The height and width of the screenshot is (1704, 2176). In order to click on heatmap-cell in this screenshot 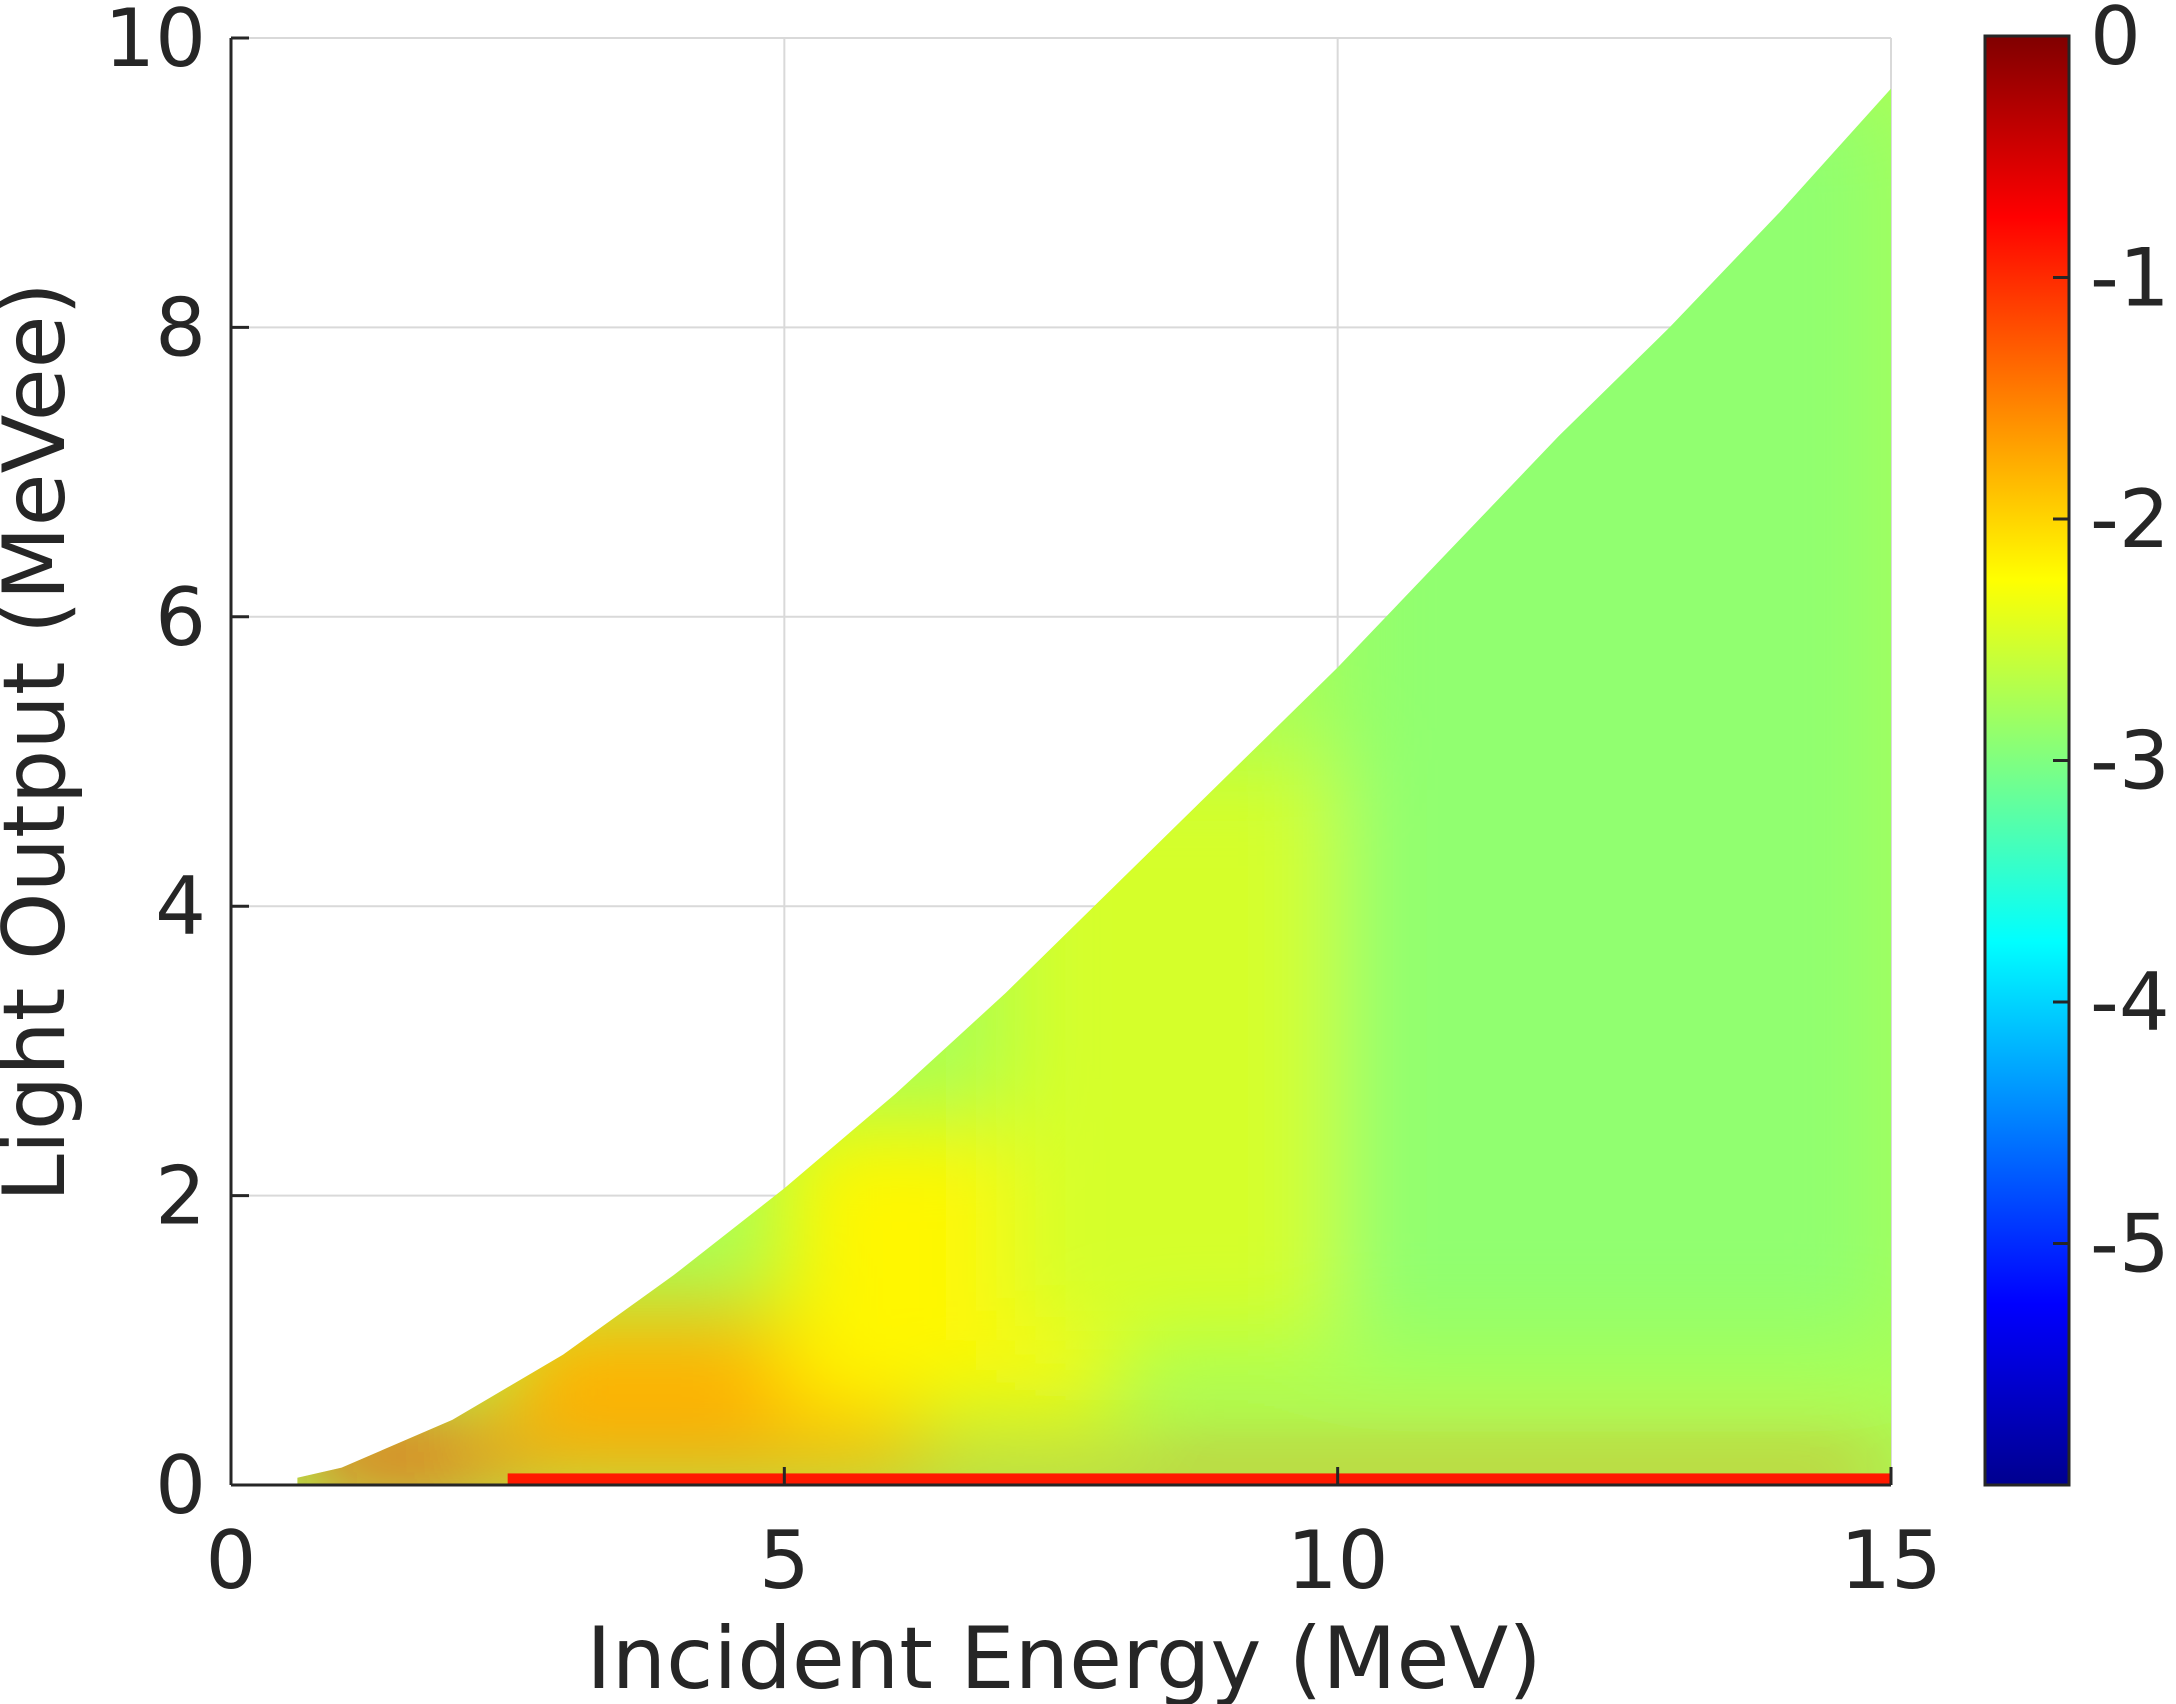, I will do `click(1199, 1479)`.